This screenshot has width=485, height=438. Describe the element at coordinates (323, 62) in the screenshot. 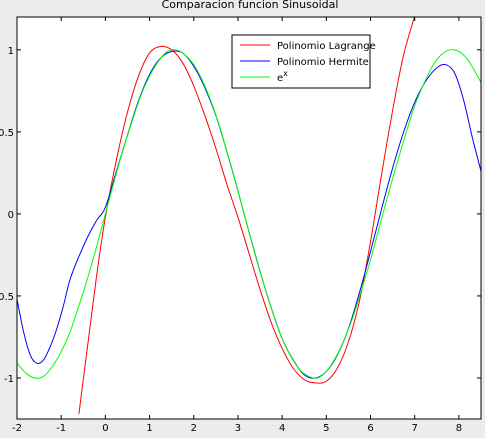

I see `legend-label: Polinomio Hermite` at that location.